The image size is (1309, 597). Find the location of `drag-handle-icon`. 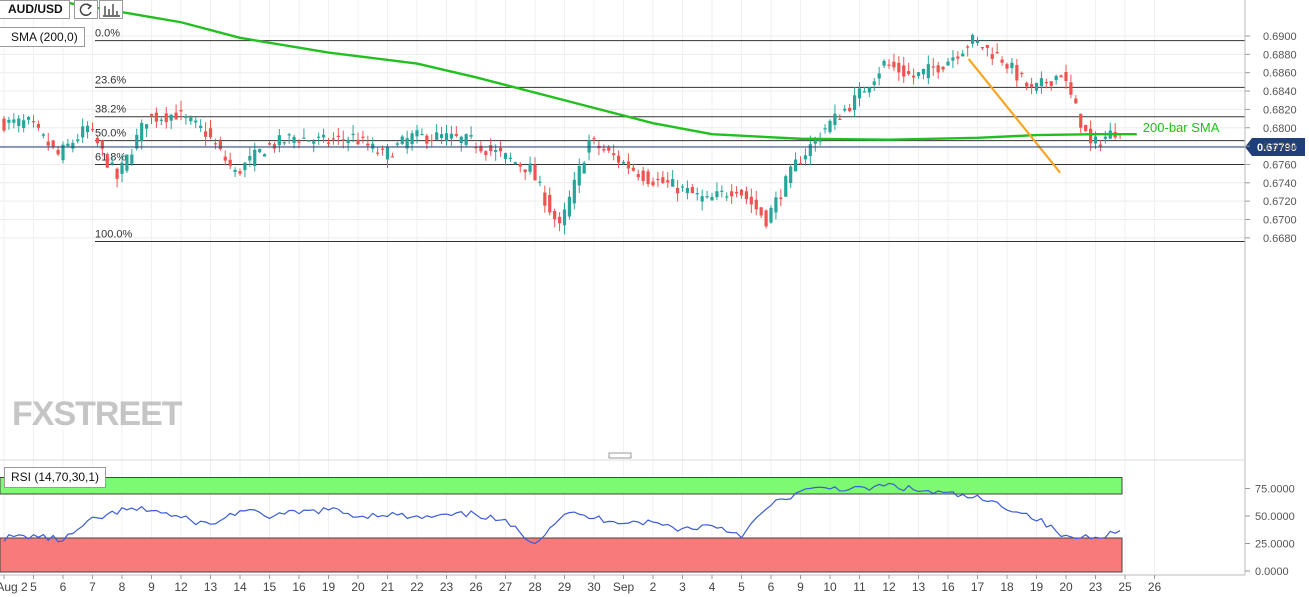

drag-handle-icon is located at coordinates (620, 455).